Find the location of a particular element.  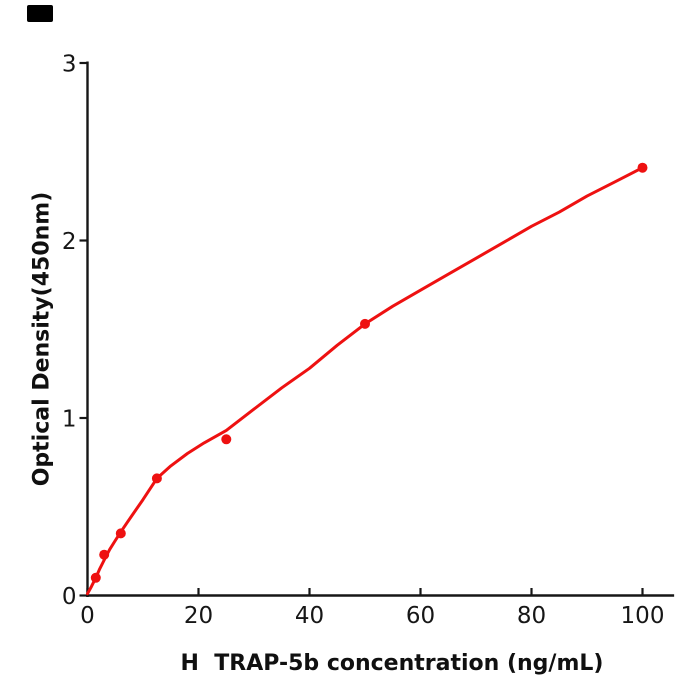

x-tick-label: 80 is located at coordinates (531, 616).